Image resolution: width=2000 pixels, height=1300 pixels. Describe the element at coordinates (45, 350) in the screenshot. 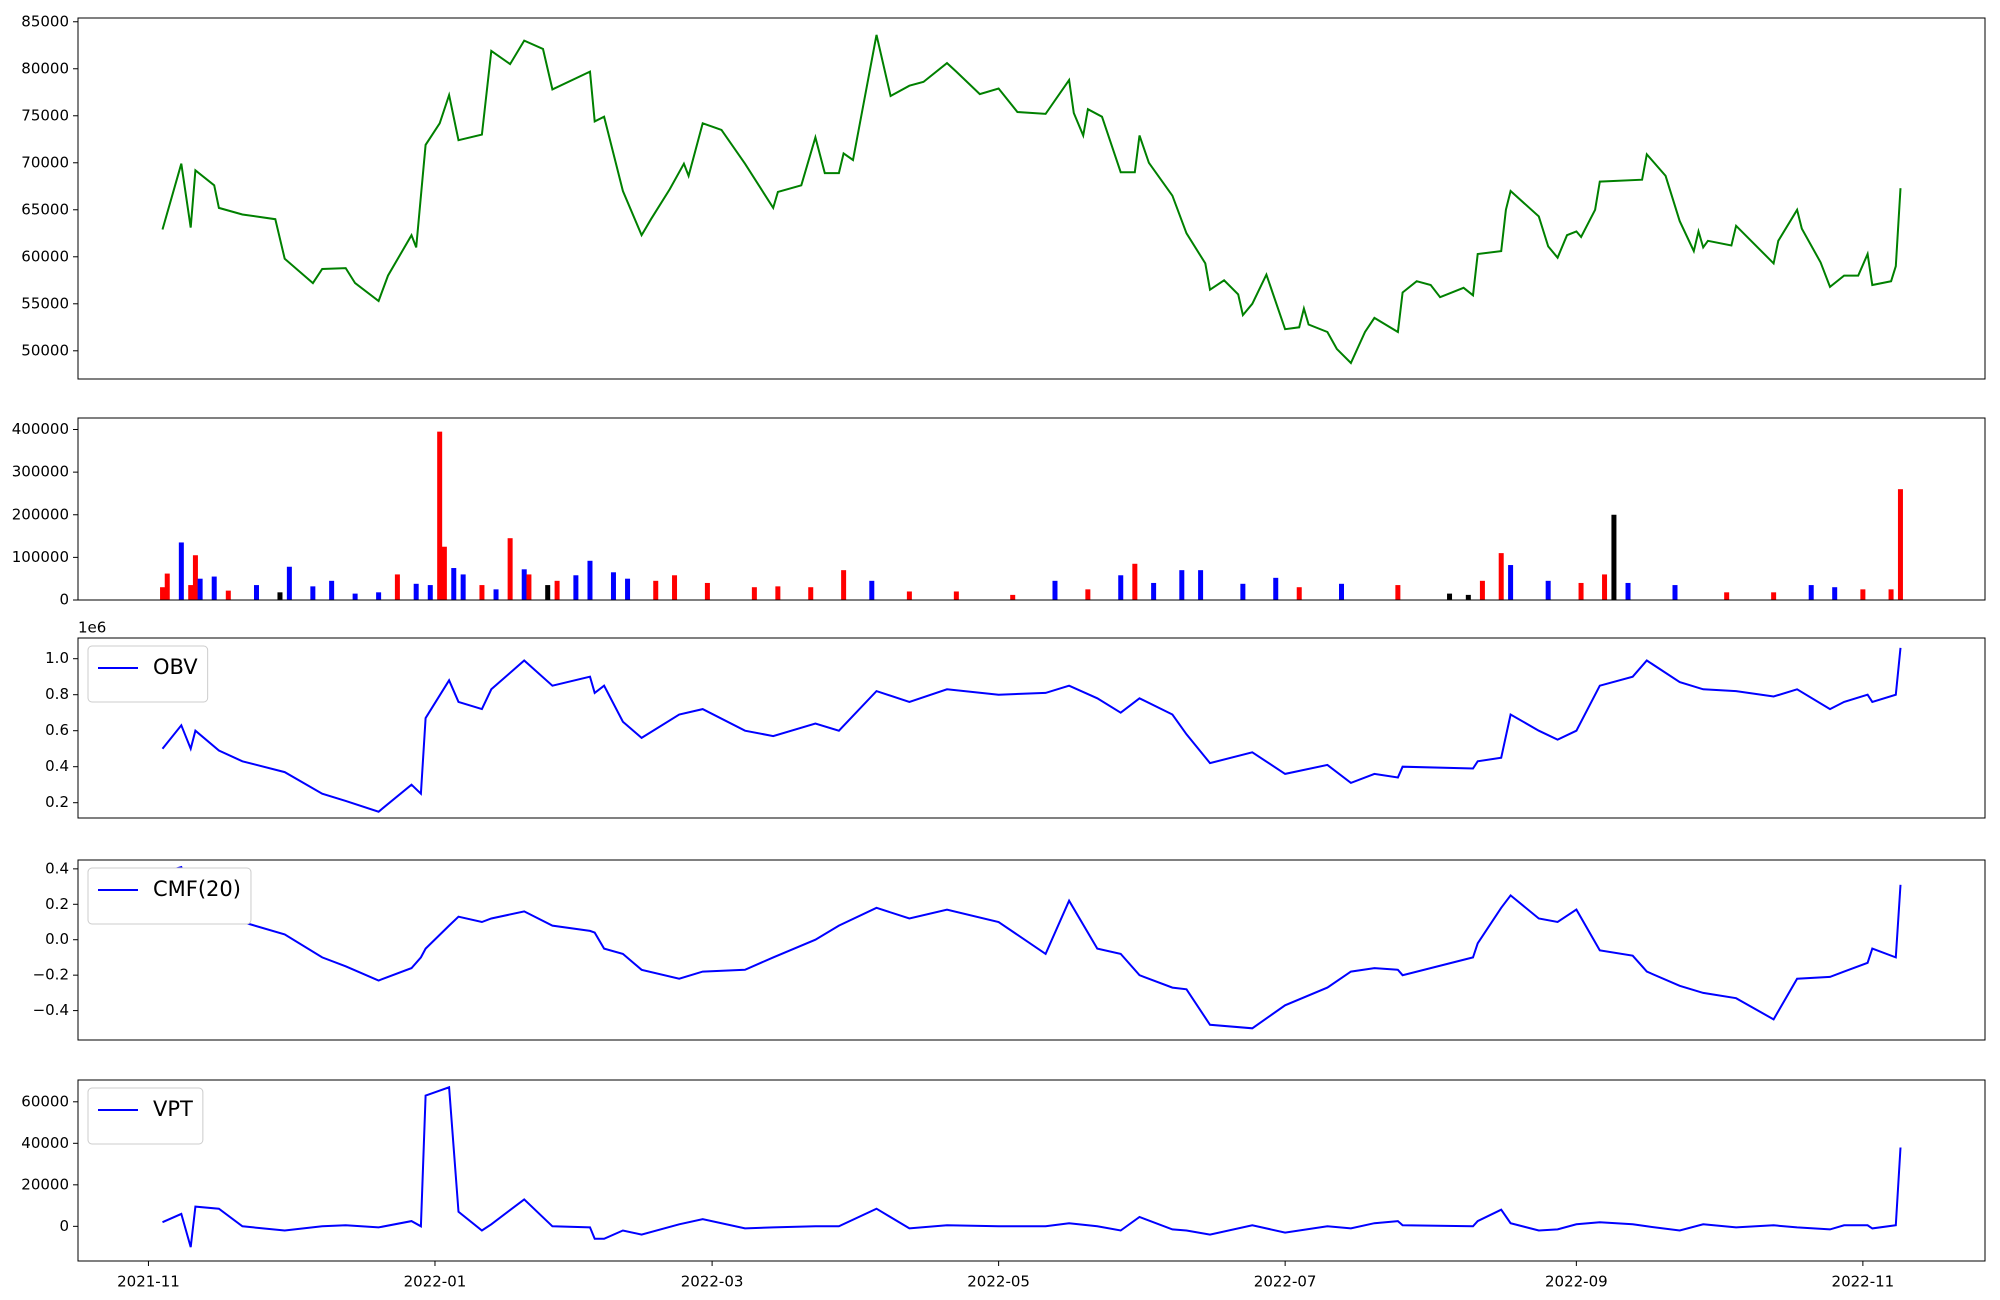

I see `y-tick-label: 50000` at that location.